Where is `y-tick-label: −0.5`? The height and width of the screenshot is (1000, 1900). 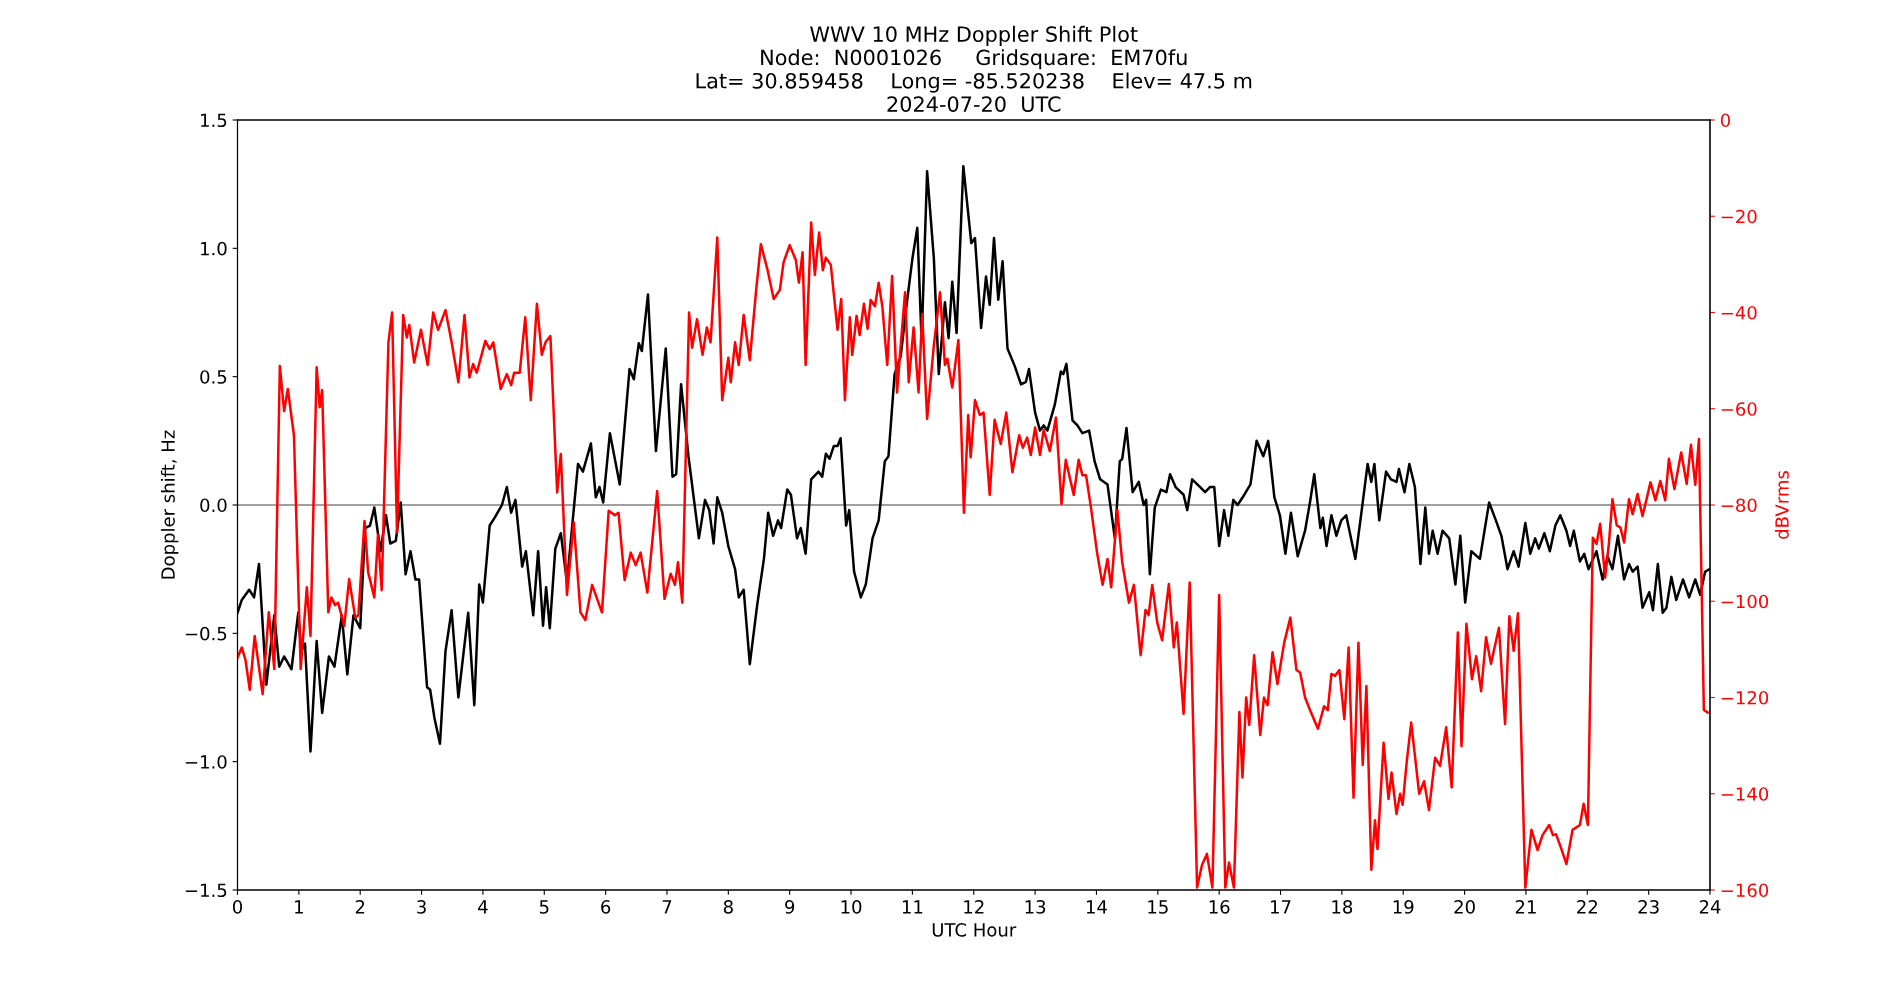
y-tick-label: −0.5 is located at coordinates (206, 633).